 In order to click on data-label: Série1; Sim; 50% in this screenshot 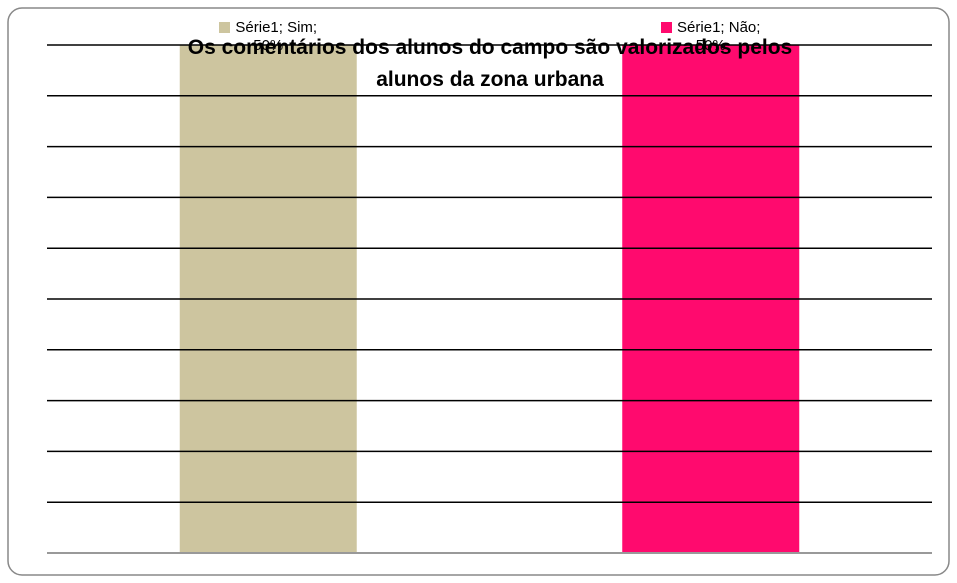, I will do `click(268, 37)`.